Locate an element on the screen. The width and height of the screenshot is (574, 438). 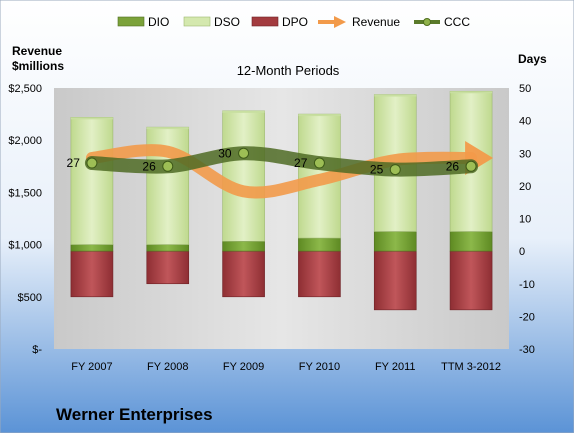
ccc-line is located at coordinates (281, 161).